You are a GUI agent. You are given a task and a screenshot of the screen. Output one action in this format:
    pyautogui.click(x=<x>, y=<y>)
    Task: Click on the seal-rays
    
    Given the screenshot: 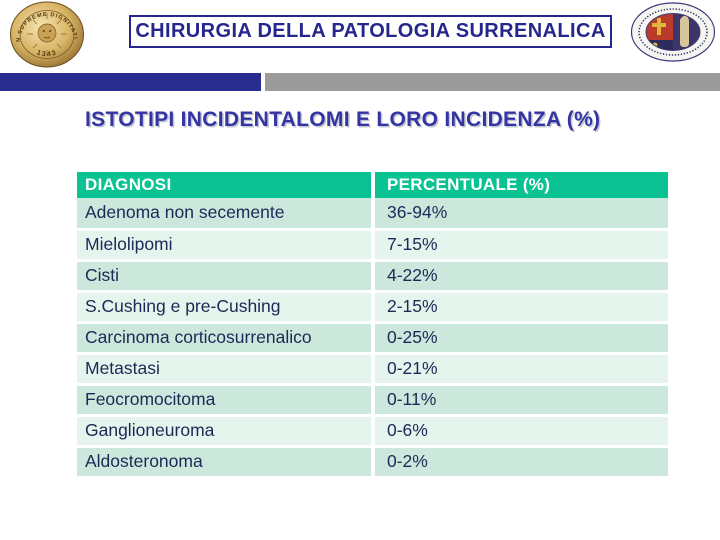 What is the action you would take?
    pyautogui.click(x=47, y=34)
    